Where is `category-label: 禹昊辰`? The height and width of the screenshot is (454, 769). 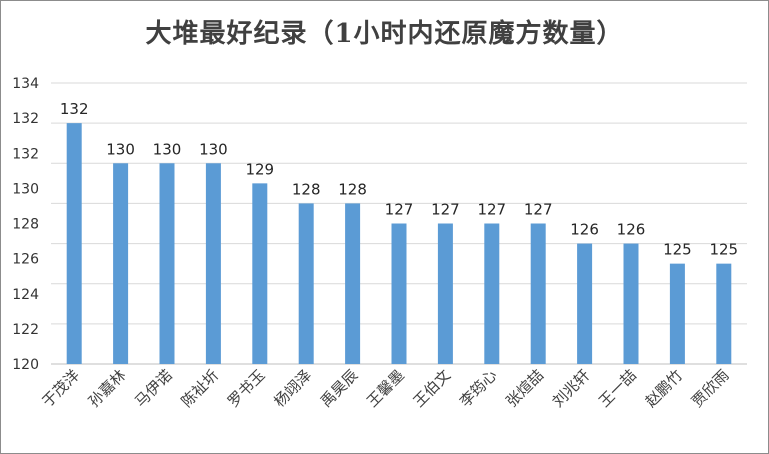 category-label: 禹昊辰 is located at coordinates (339, 388).